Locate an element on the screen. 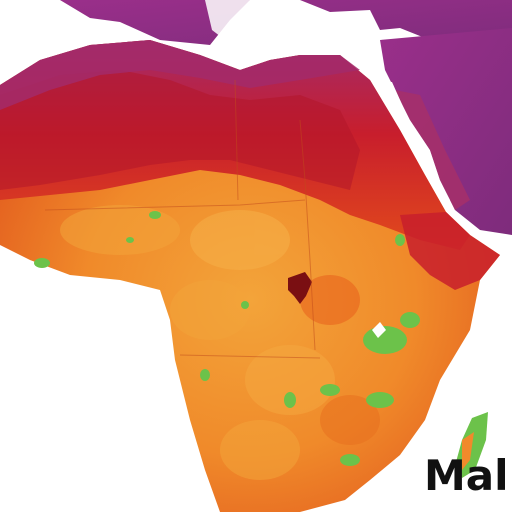 This screenshot has width=512, height=512. red-sea is located at coordinates (410, 146).